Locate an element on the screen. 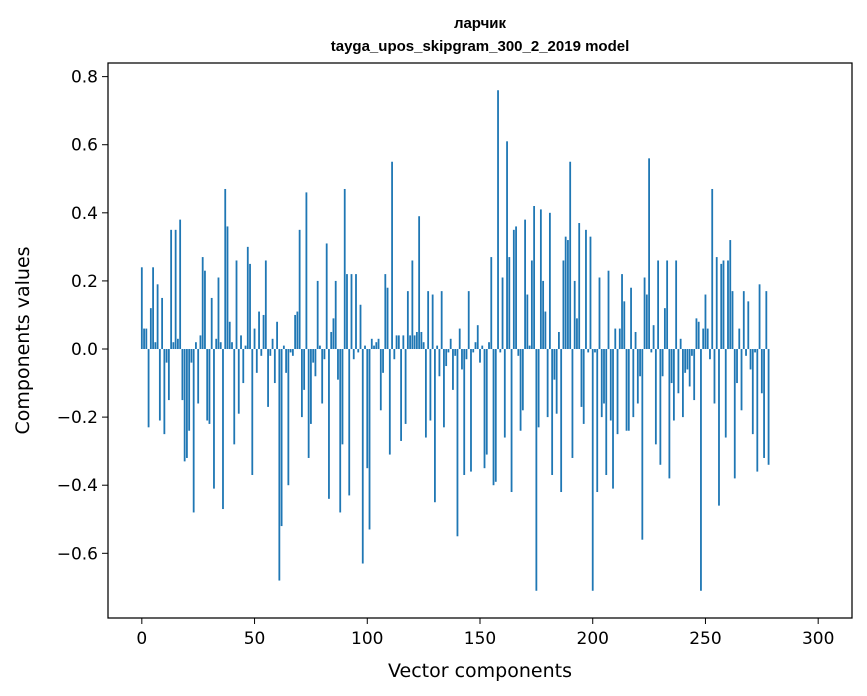 This screenshot has height=696, width=867. chart-subtitle: tayga_upos_skipgram_300_2_2019 model is located at coordinates (480, 46).